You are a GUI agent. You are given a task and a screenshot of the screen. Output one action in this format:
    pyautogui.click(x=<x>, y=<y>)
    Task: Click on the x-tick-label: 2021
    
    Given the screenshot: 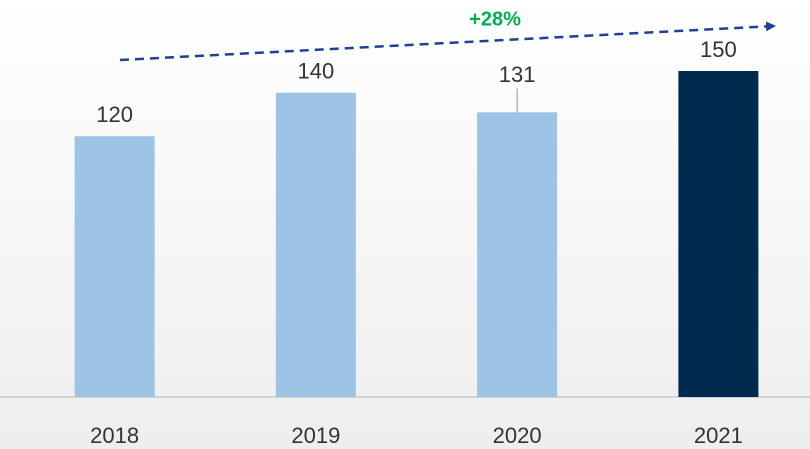 What is the action you would take?
    pyautogui.click(x=718, y=435)
    